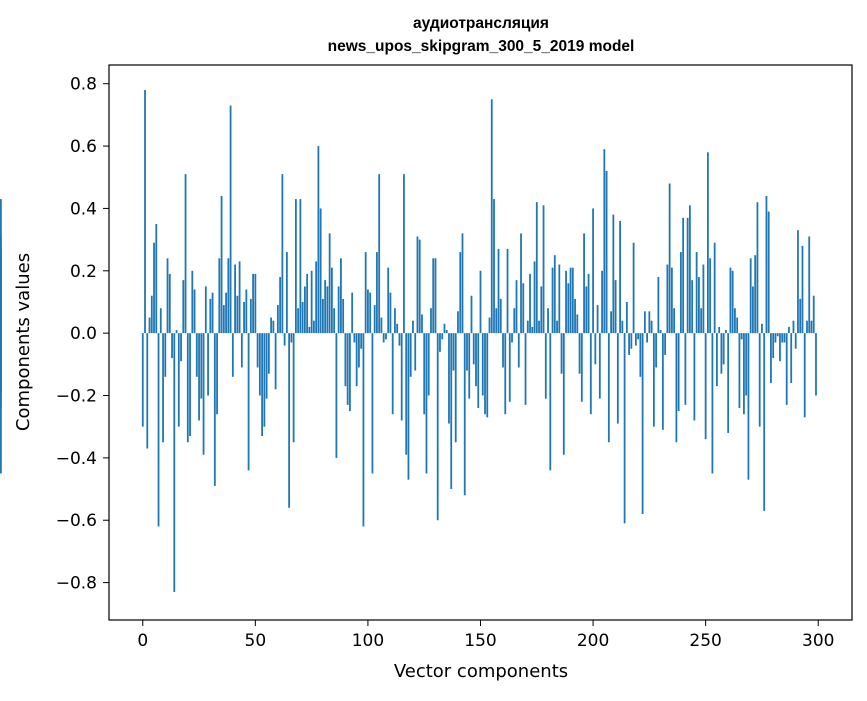  What do you see at coordinates (481, 23) in the screenshot?
I see `chart-title: аудиотрансляция` at bounding box center [481, 23].